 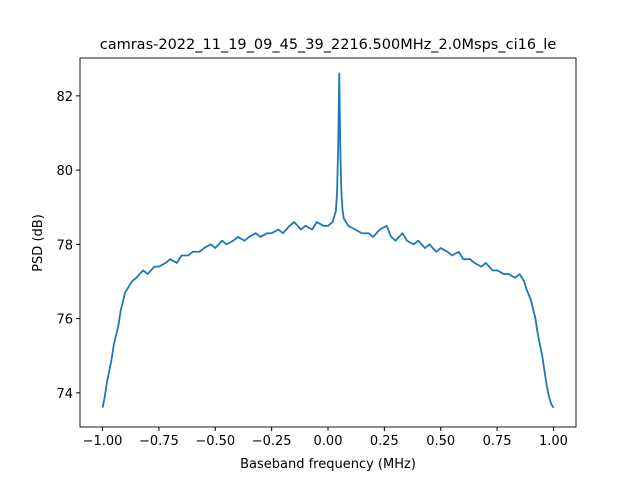 What do you see at coordinates (215, 441) in the screenshot?
I see `x-tick-label: −0.50` at bounding box center [215, 441].